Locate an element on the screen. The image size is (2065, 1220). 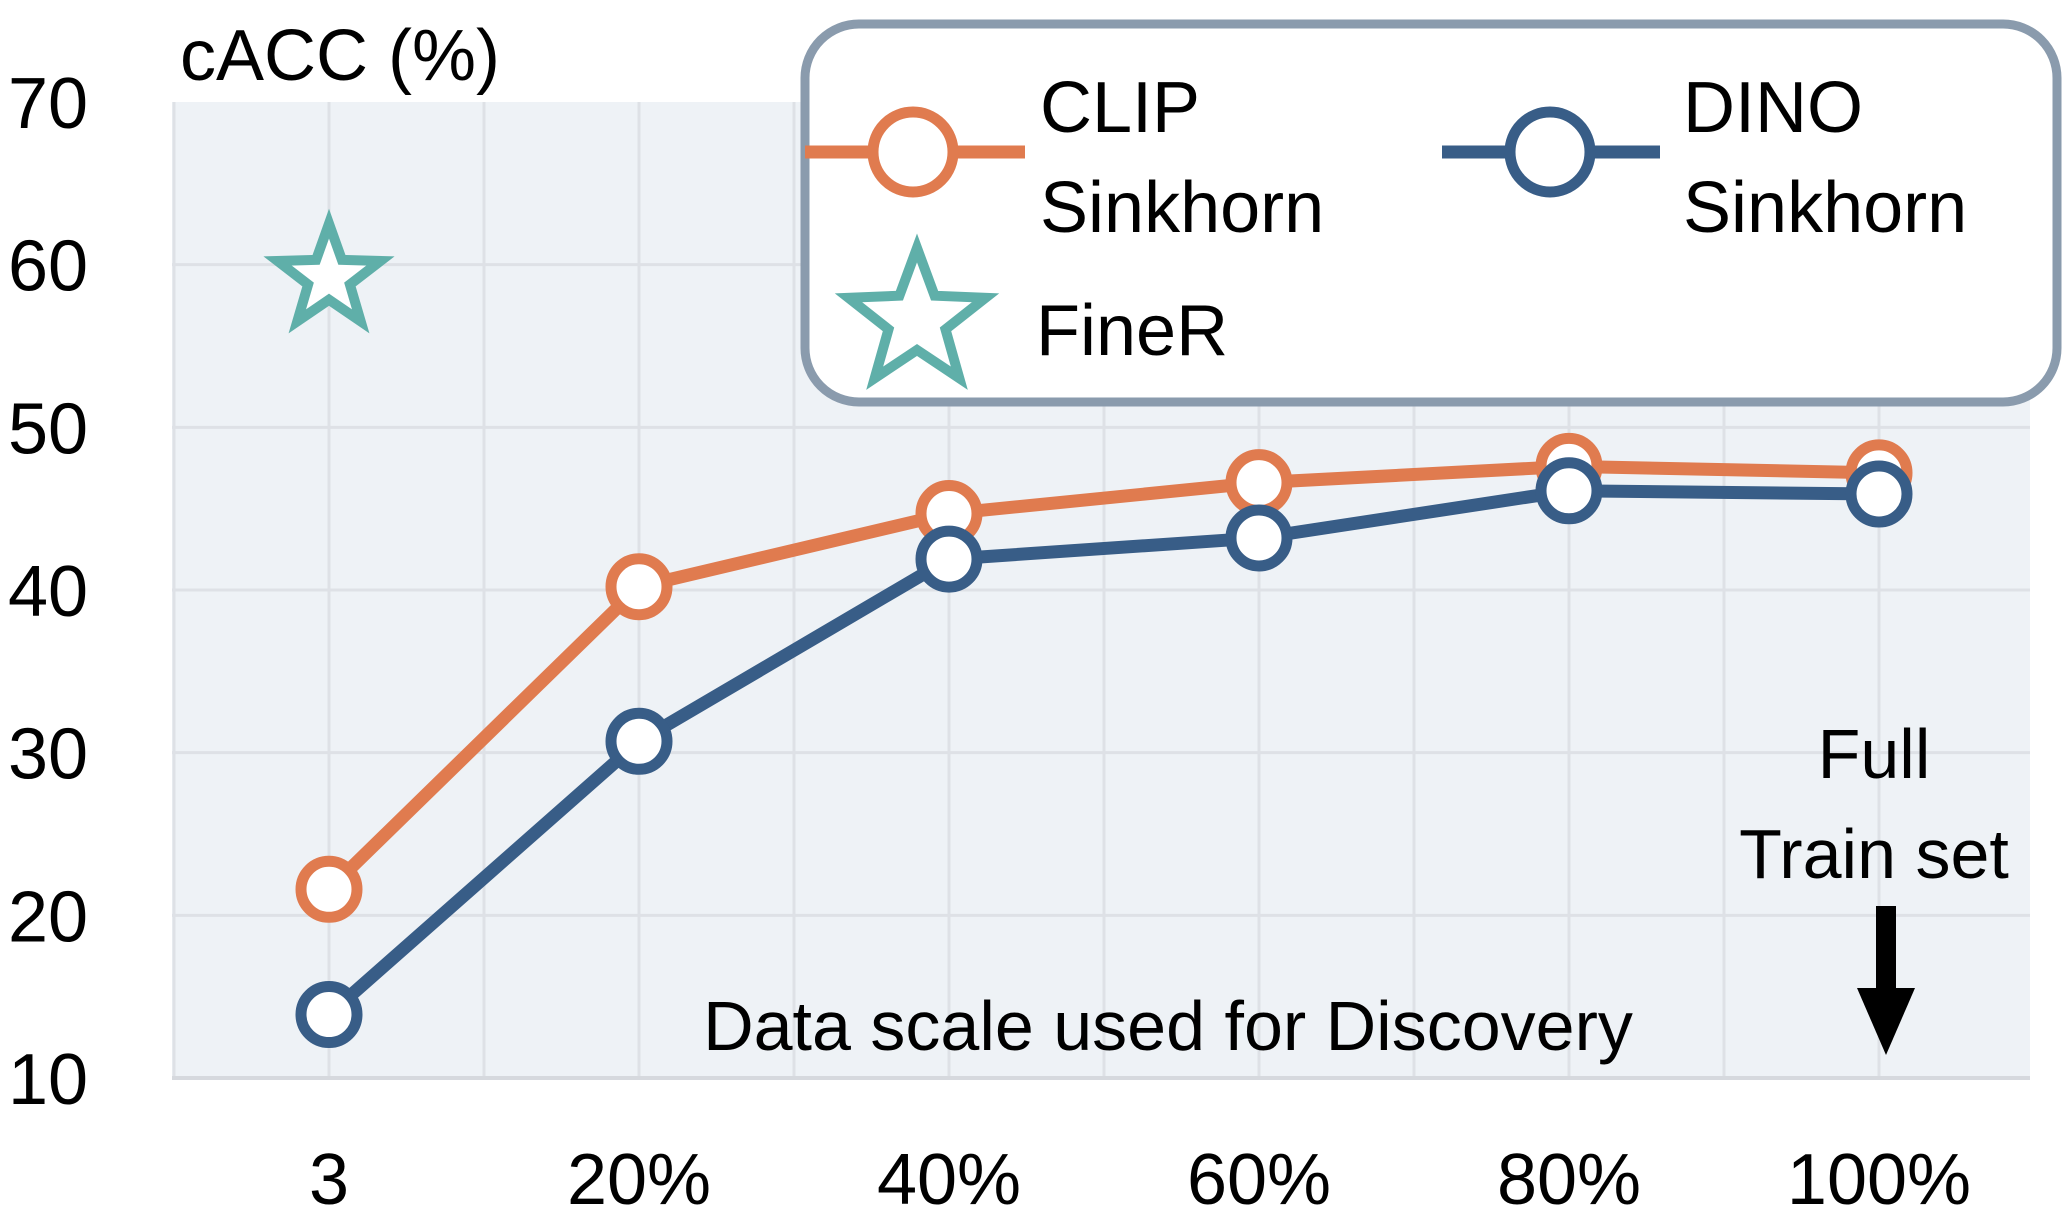
x-tick-label: 60% is located at coordinates (1259, 1180).